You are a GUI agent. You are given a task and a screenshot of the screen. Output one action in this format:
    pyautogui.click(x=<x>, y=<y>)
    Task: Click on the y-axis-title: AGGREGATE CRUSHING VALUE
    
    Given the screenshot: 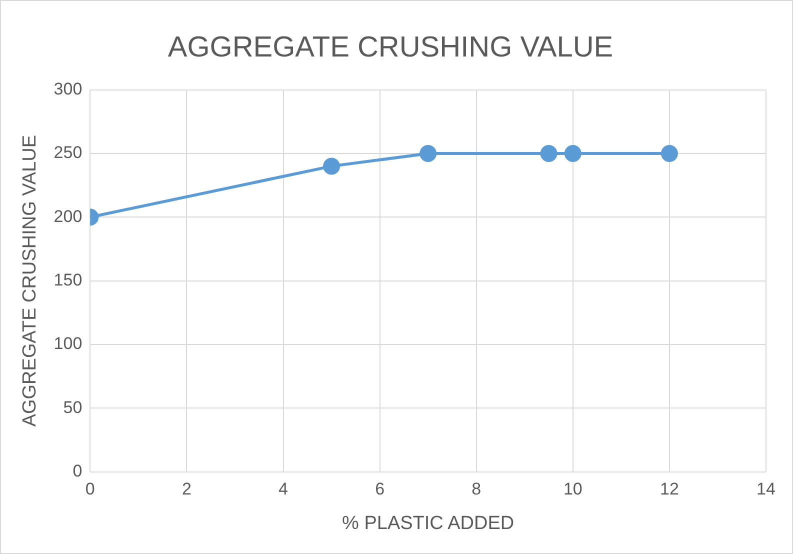 What is the action you would take?
    pyautogui.click(x=30, y=280)
    